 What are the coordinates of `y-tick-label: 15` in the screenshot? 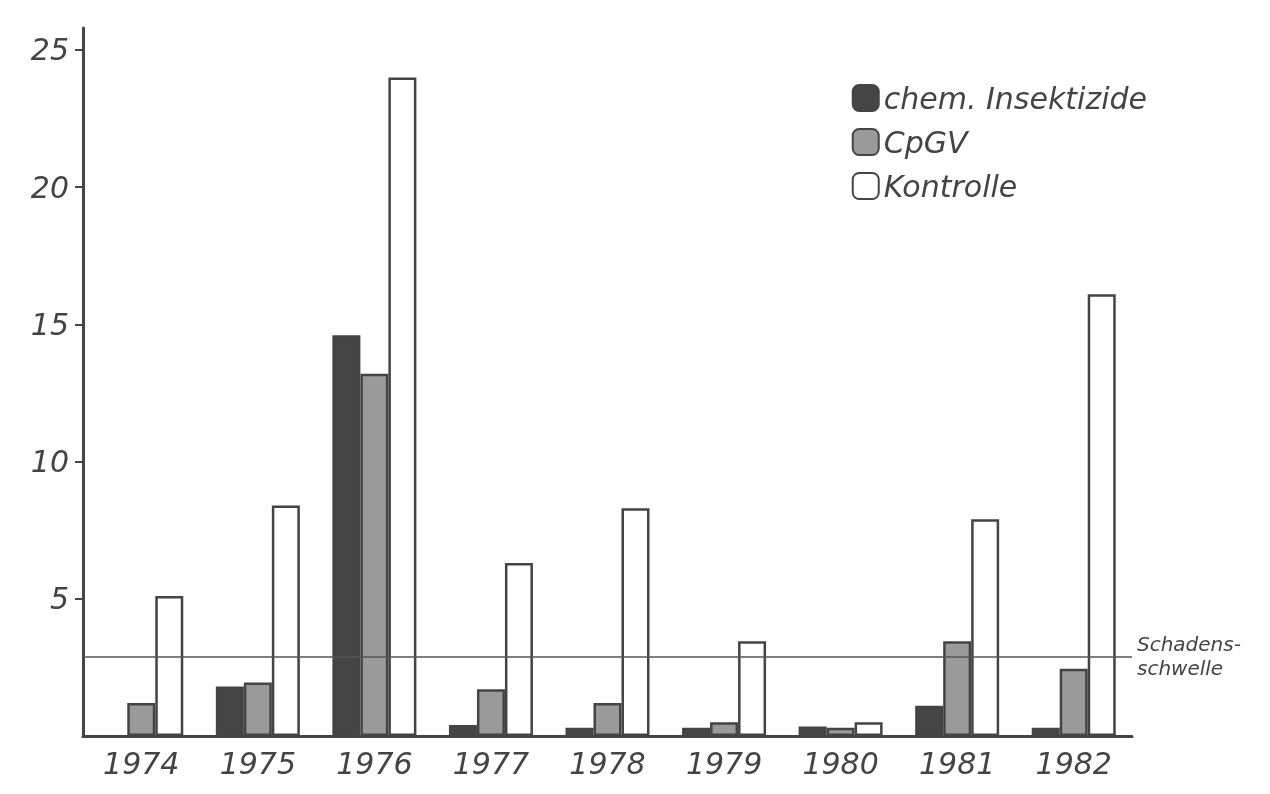 It's located at (49, 324).